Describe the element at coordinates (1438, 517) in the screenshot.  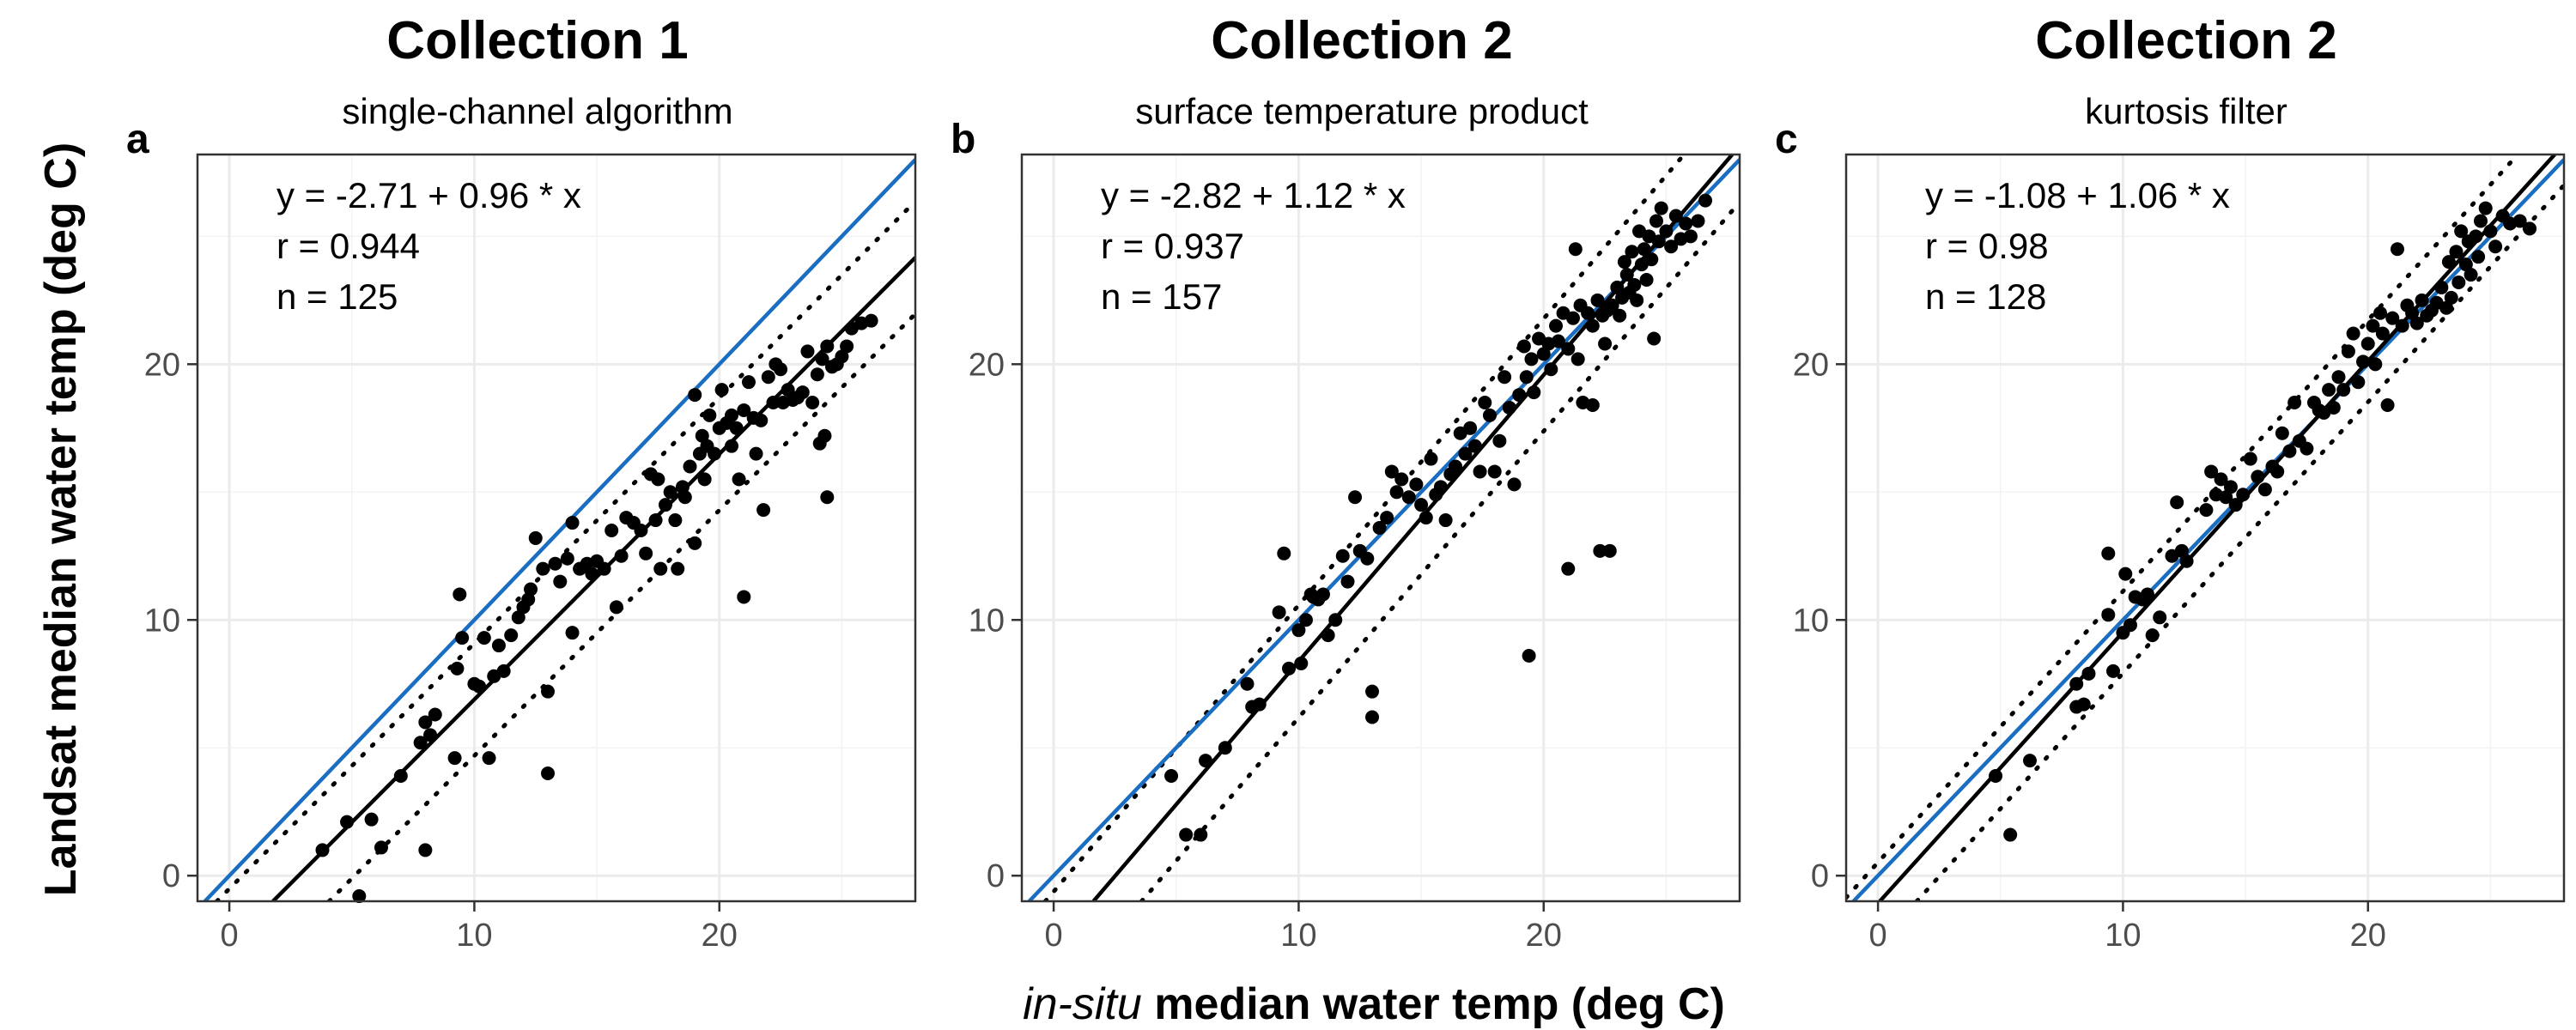
I see `scatter-points` at that location.